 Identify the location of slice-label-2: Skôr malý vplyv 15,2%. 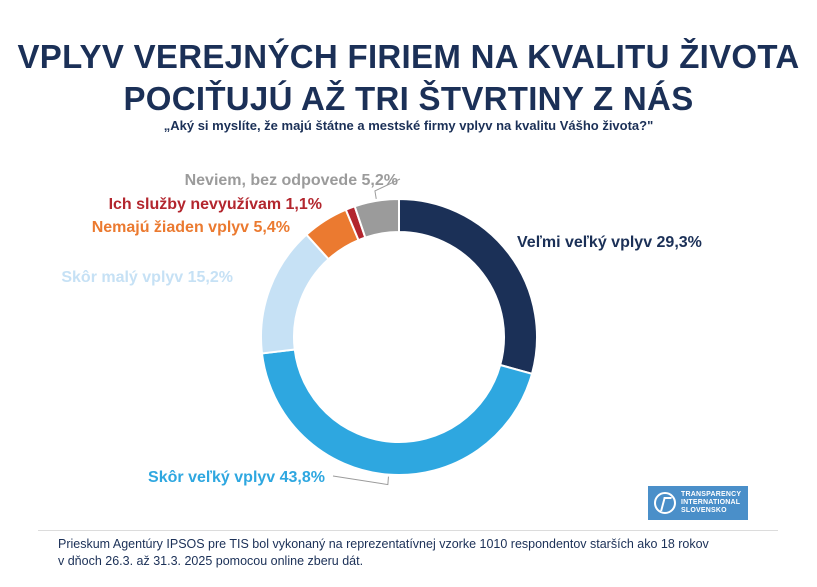
(147, 277).